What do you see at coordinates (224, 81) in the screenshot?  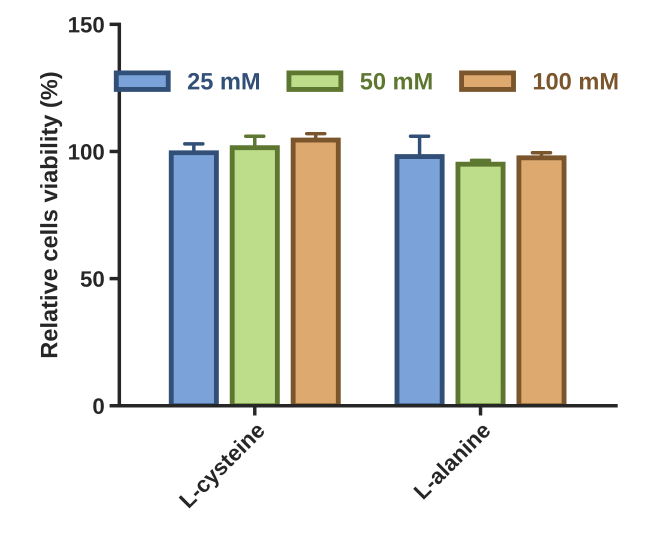 I see `legend-label: 25 mM` at bounding box center [224, 81].